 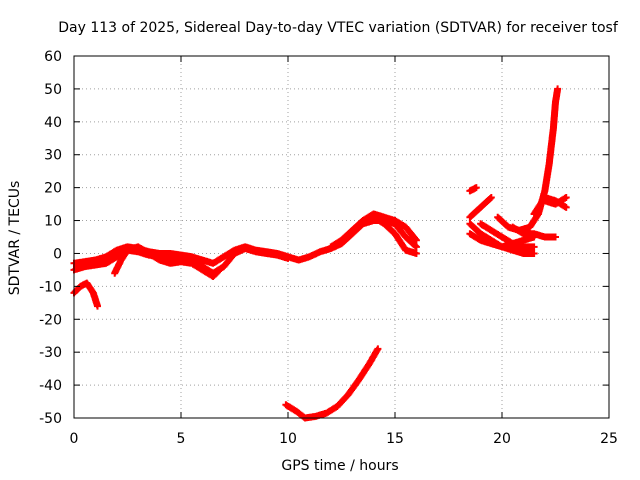 What do you see at coordinates (53, 123) in the screenshot?
I see `y-tick-label: 40` at bounding box center [53, 123].